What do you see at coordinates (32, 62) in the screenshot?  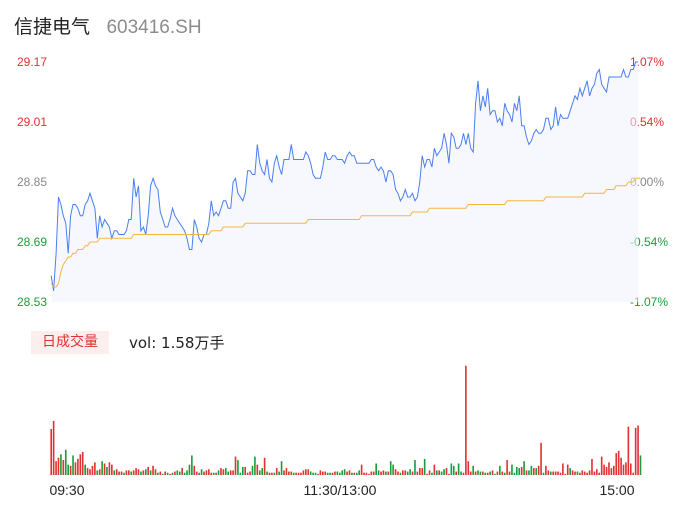 I see `price-tick-label: 29.17` at bounding box center [32, 62].